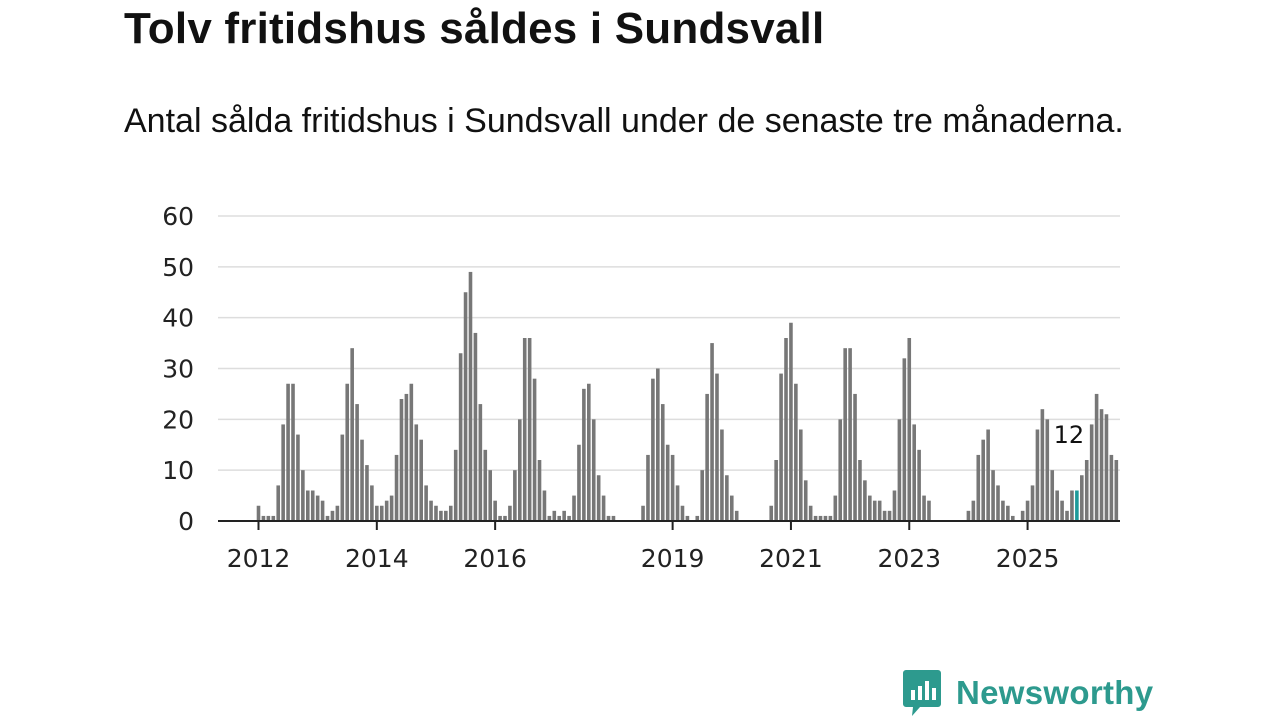  What do you see at coordinates (495, 558) in the screenshot?
I see `x-tick-label-2016: 2016` at bounding box center [495, 558].